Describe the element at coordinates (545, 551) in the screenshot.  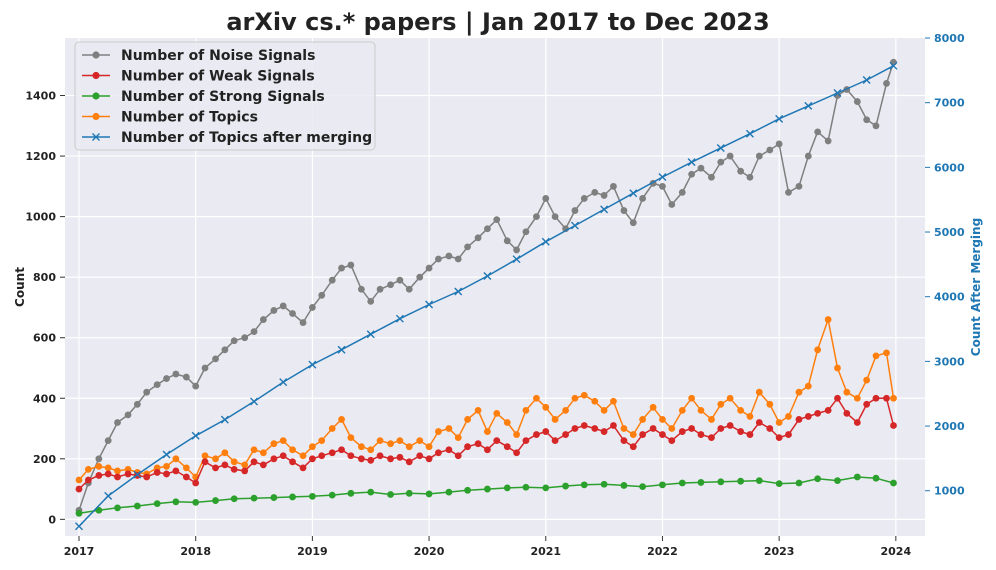
I see `x-tick-label: 2021` at that location.